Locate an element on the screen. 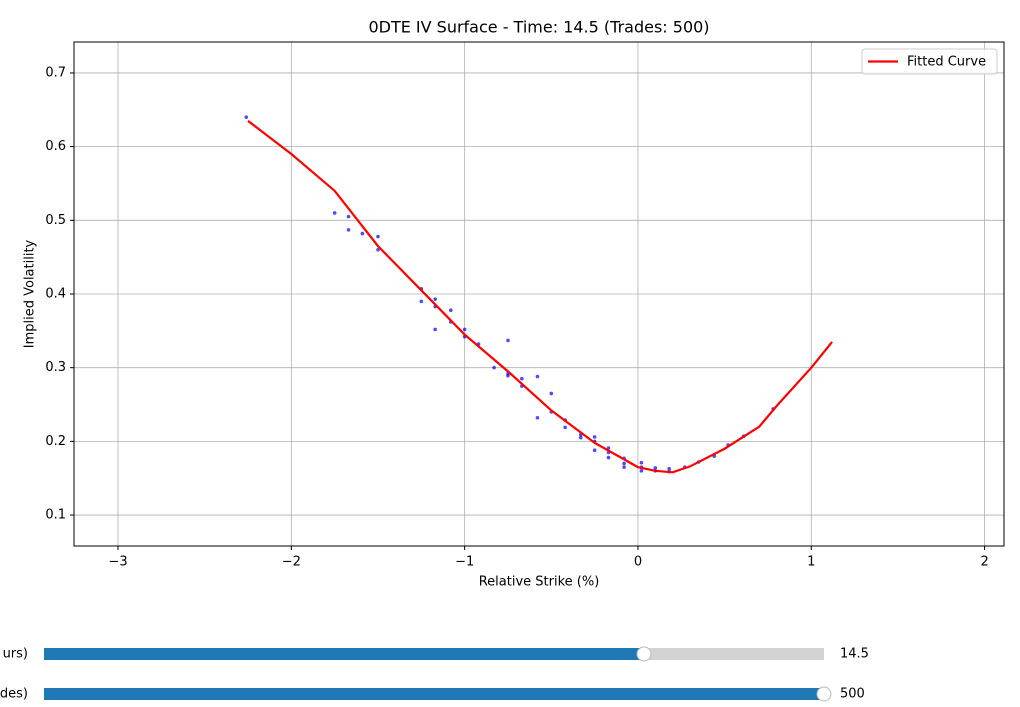 This screenshot has width=1020, height=707. slider-label: des) is located at coordinates (14, 694).